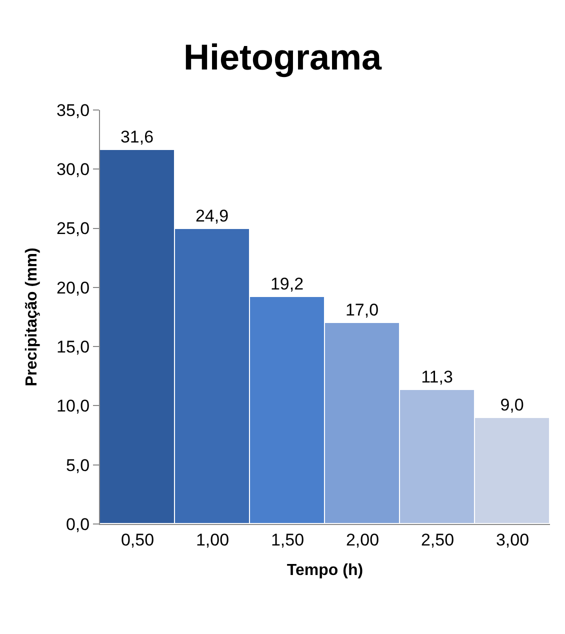  I want to click on y-tick-label: 0,0, so click(78, 524).